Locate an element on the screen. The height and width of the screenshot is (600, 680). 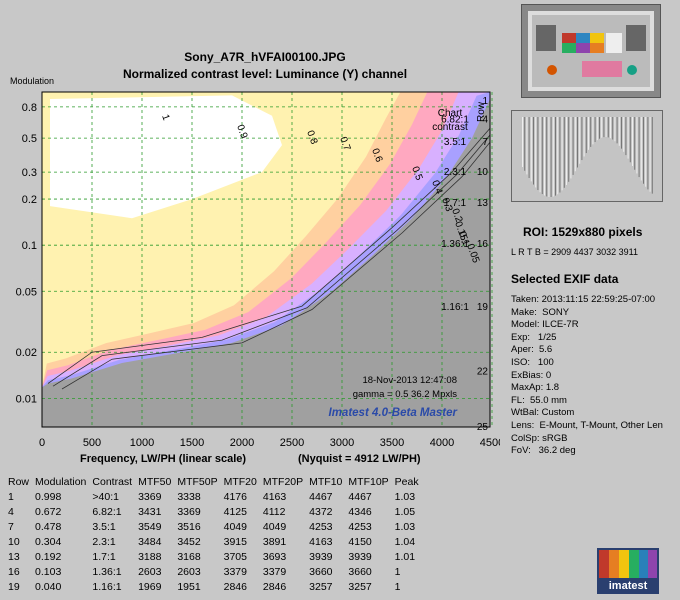
table-cell: 2.3:1 is located at coordinates (104, 541).